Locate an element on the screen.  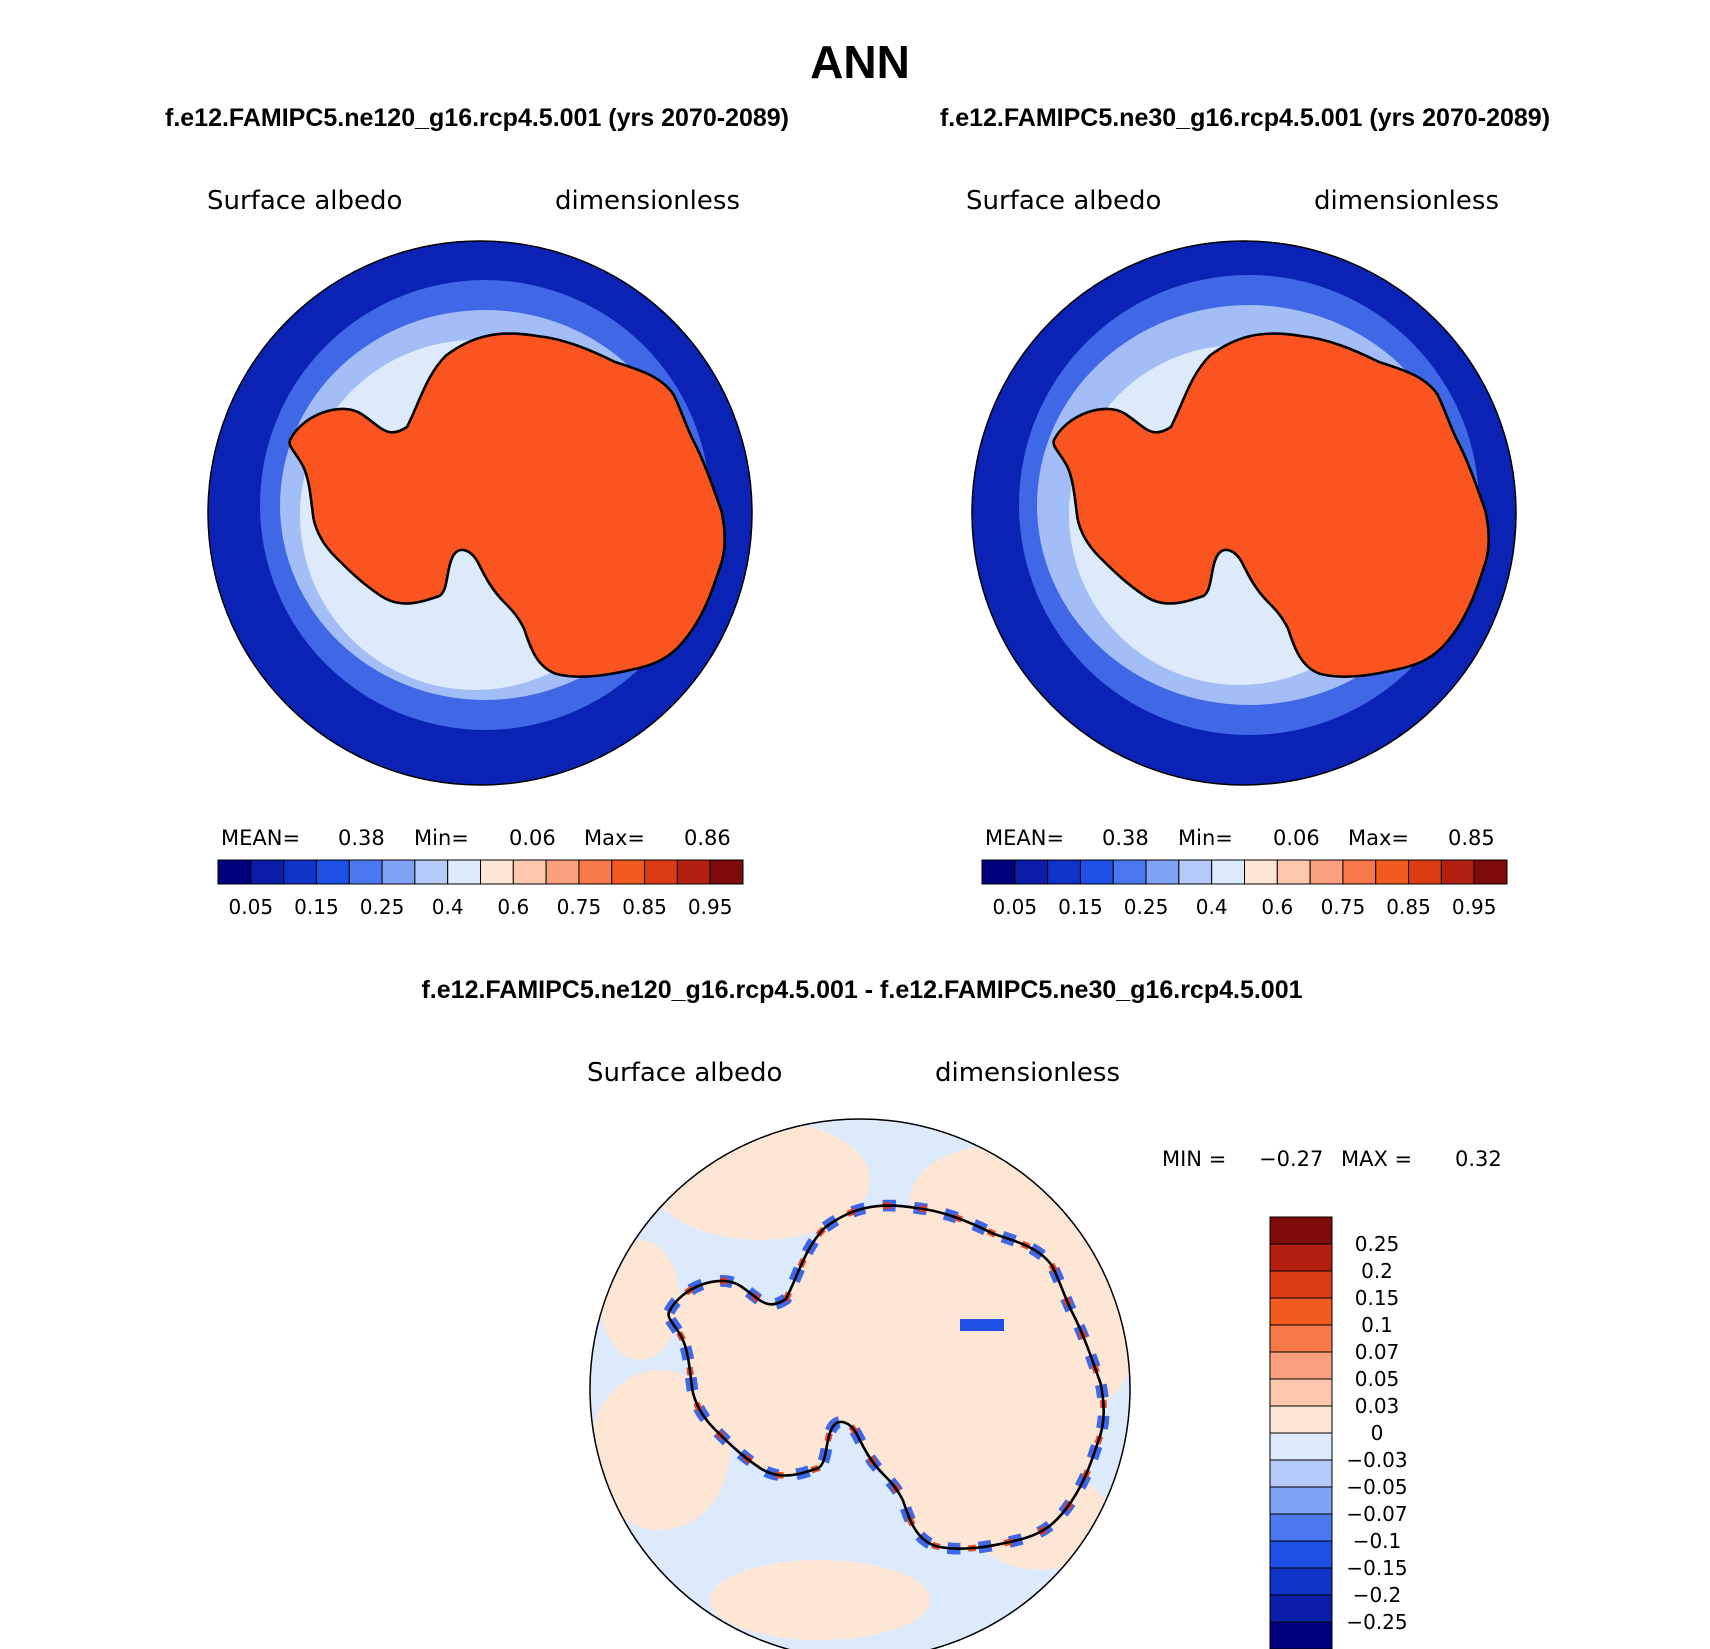
diff-min-label: MIN = is located at coordinates (1194, 1159).